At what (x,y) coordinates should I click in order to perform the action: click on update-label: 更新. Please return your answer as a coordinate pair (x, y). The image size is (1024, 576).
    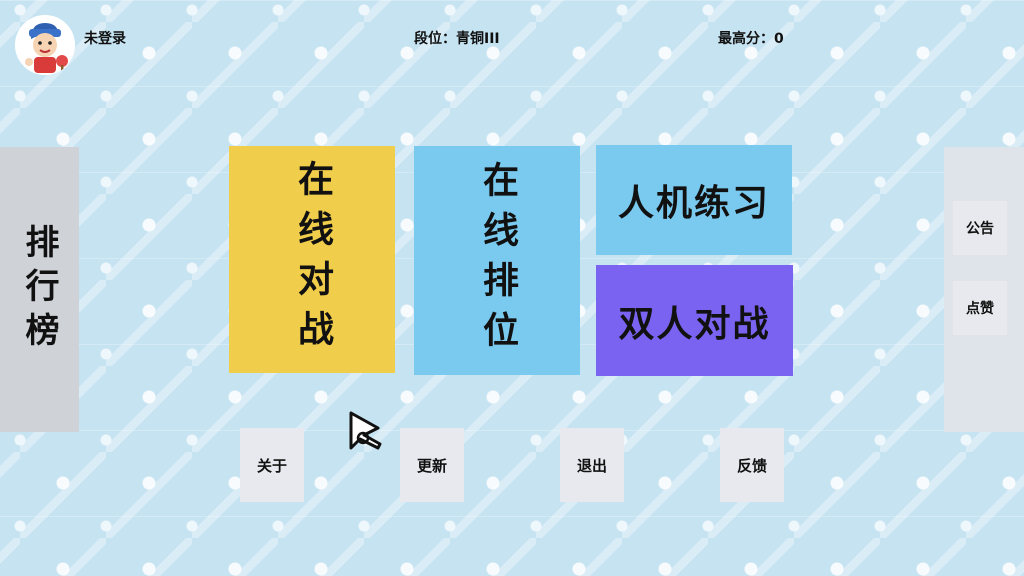
    Looking at the image, I should click on (431, 465).